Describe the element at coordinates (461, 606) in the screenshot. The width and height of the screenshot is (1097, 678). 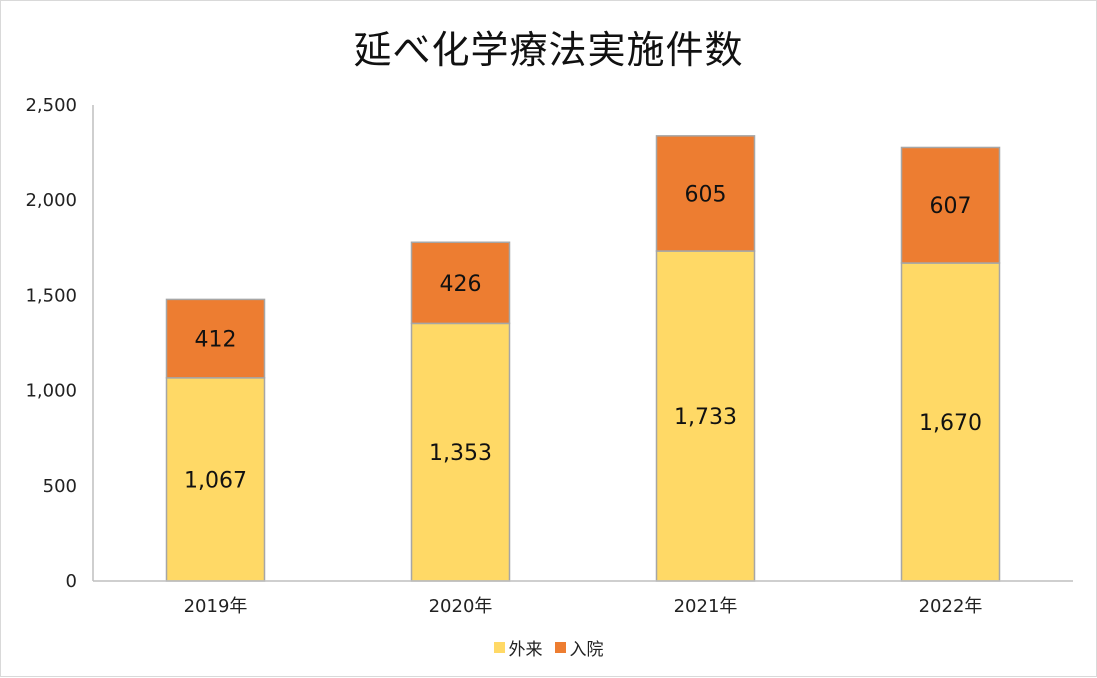
I see `x-tick-label: 2020年` at that location.